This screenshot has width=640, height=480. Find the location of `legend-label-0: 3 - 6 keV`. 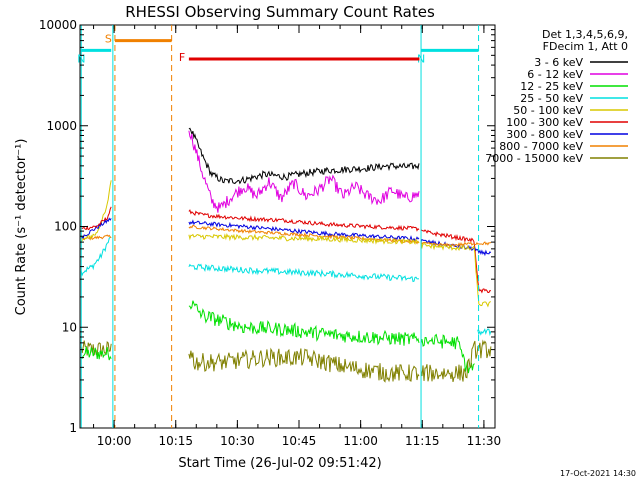

legend-label-0: 3 - 6 keV is located at coordinates (558, 62).